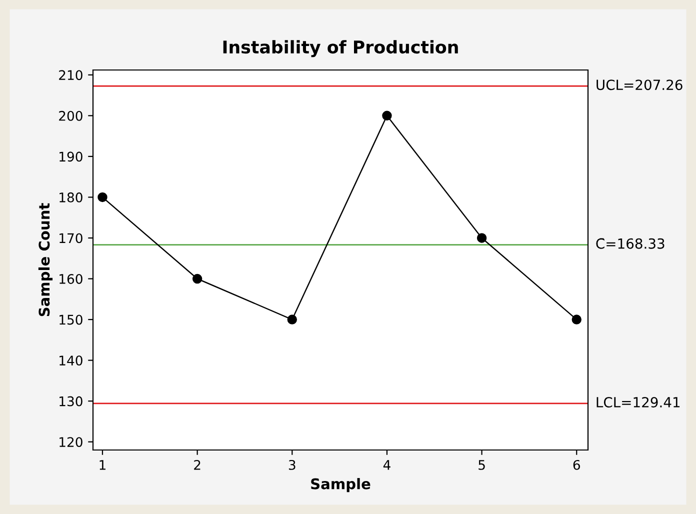 The image size is (696, 514). What do you see at coordinates (638, 402) in the screenshot?
I see `ref-line-label: LCL=129.41` at bounding box center [638, 402].